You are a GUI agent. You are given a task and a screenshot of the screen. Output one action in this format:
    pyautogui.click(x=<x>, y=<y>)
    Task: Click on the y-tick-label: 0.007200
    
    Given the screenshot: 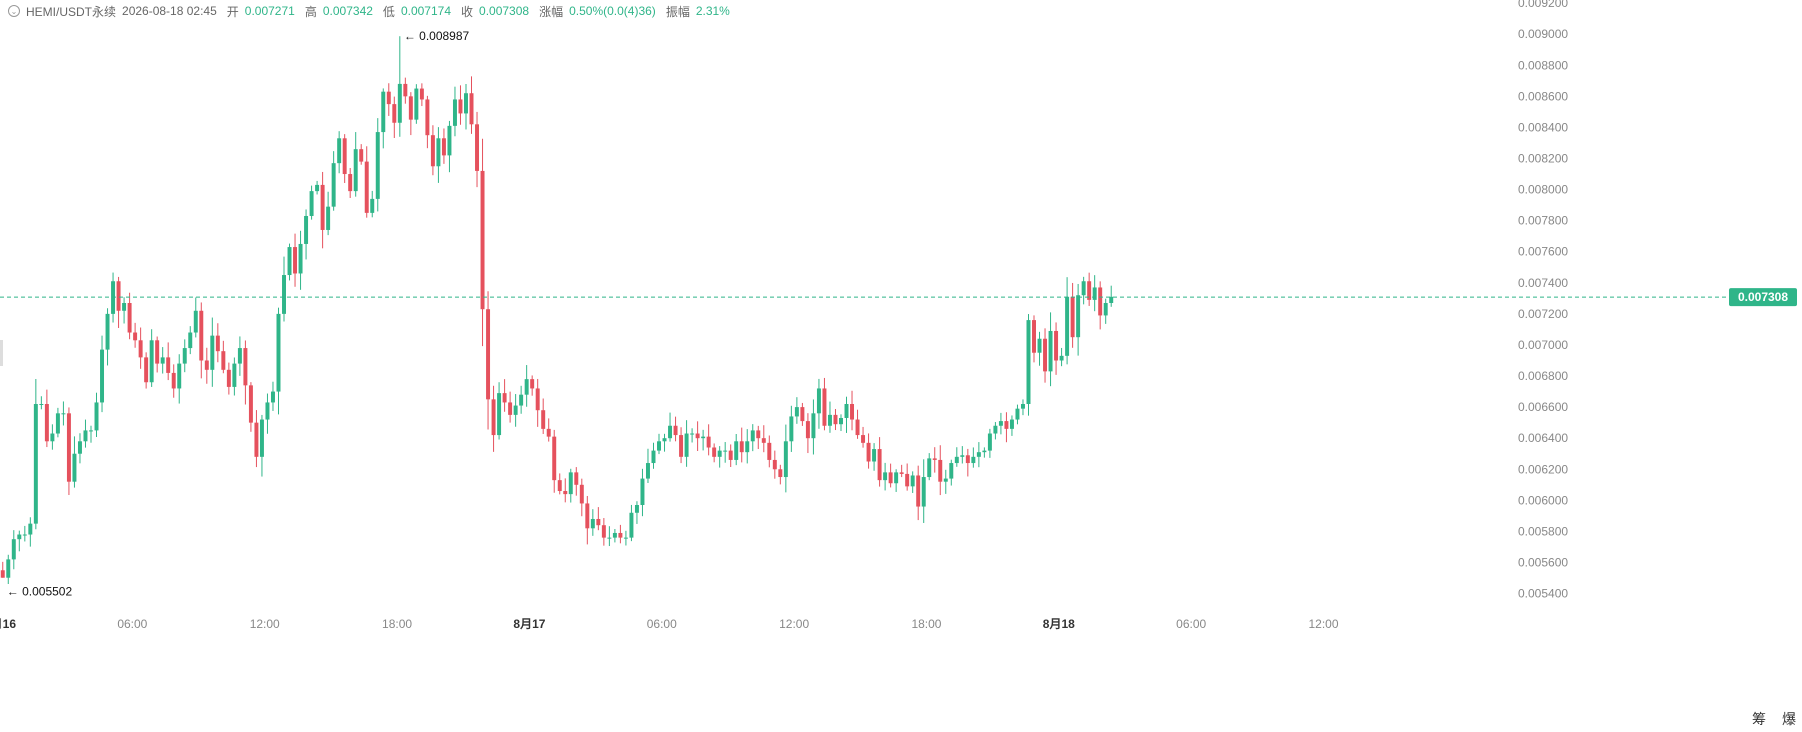 What is the action you would take?
    pyautogui.click(x=1543, y=314)
    